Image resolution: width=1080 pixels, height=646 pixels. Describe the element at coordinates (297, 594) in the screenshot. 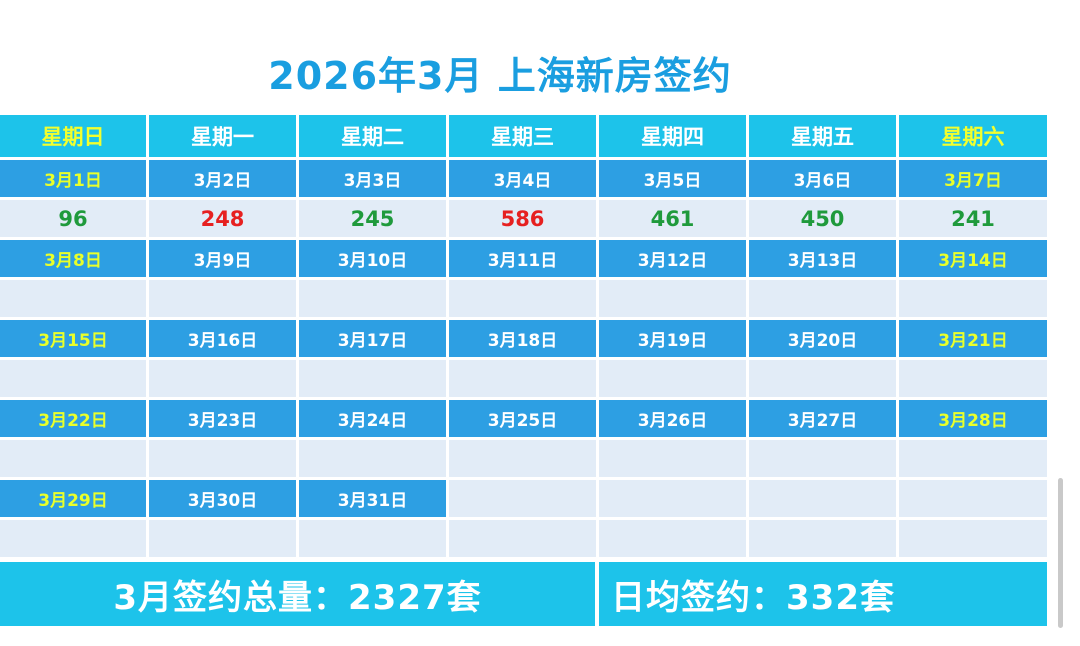

I see `monthly-total: 3月签约总量：2327套` at that location.